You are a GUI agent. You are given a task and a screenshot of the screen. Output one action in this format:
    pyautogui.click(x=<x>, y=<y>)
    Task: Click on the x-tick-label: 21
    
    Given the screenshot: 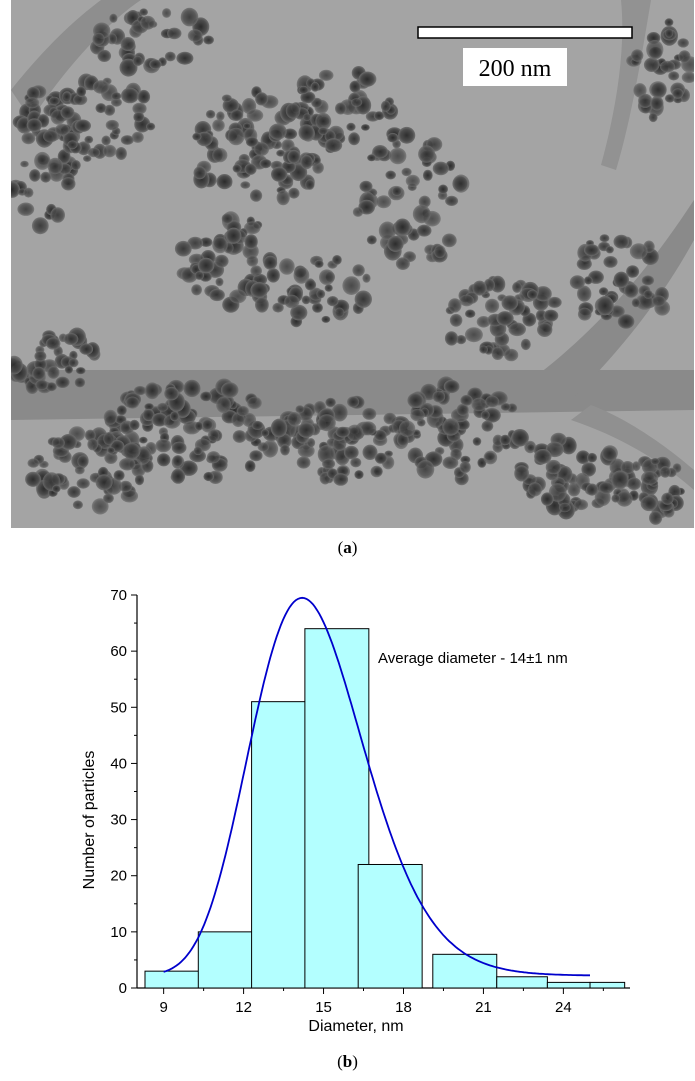 What is the action you would take?
    pyautogui.click(x=483, y=1007)
    